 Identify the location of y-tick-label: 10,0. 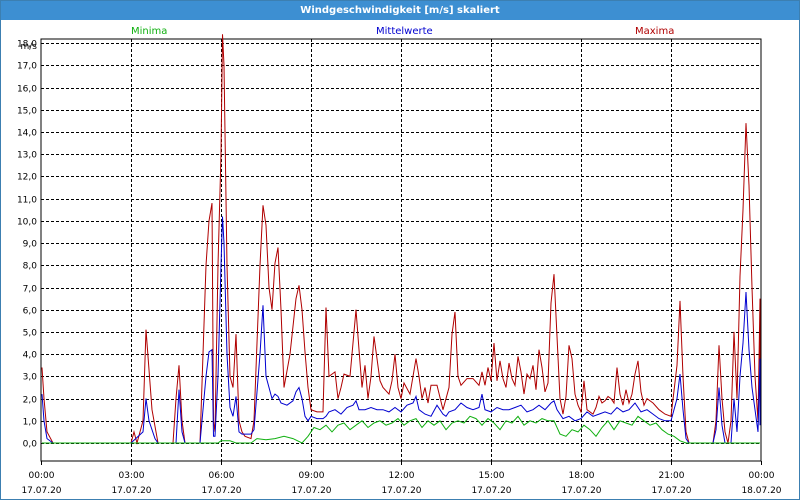
(27, 223).